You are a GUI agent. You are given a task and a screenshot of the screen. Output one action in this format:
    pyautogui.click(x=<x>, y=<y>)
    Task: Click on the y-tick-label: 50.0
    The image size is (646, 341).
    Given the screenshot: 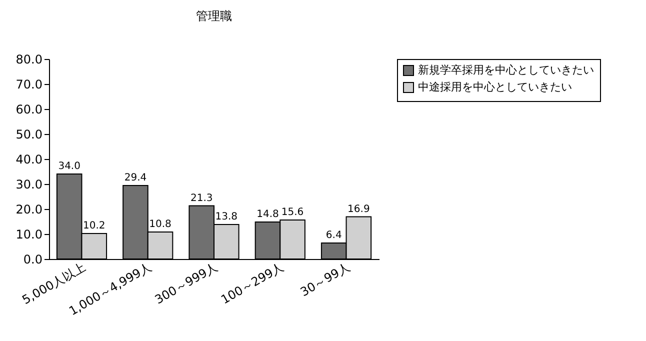 What is the action you would take?
    pyautogui.click(x=29, y=135)
    